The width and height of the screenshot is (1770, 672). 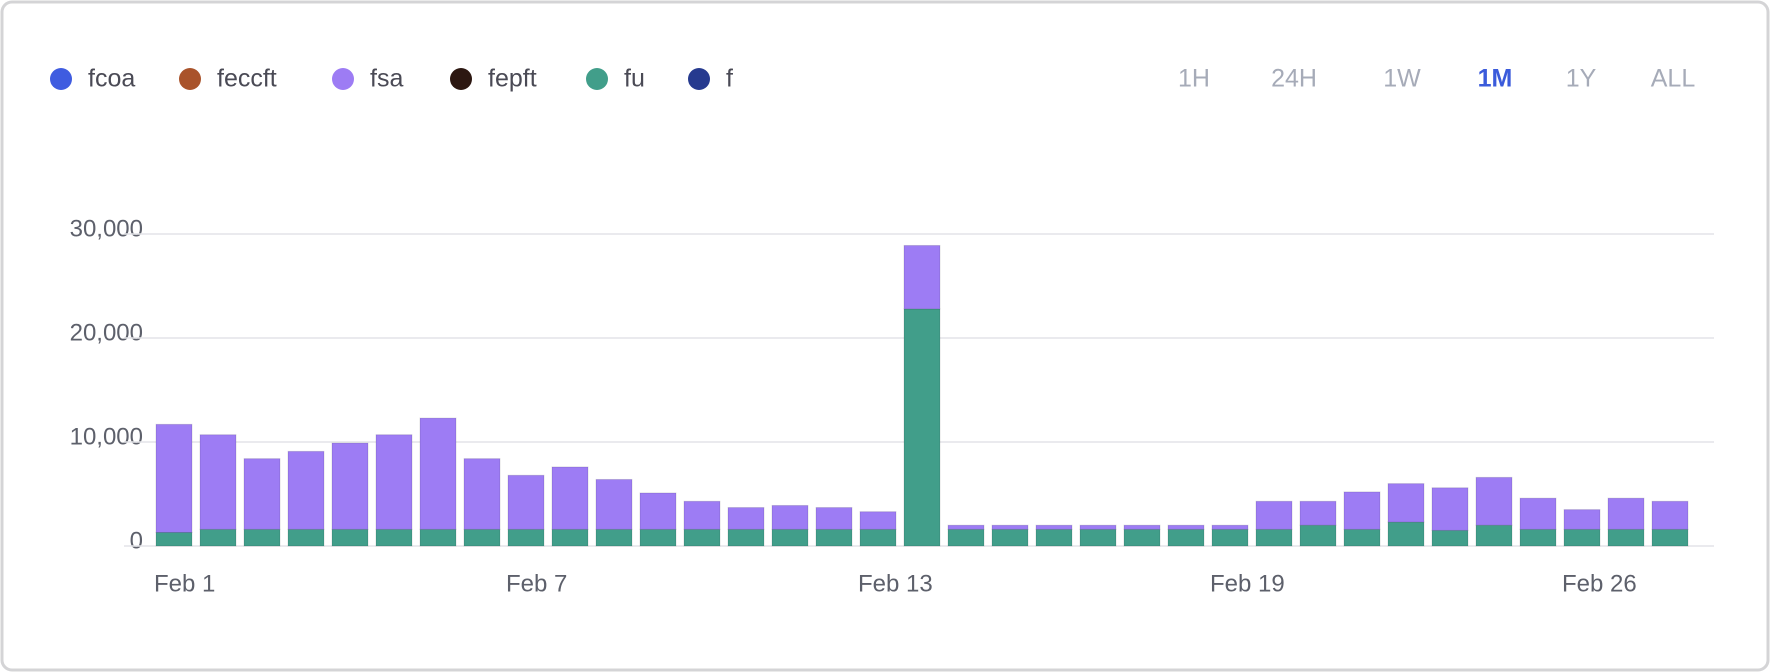 What do you see at coordinates (1247, 583) in the screenshot?
I see `x-tick-label: Feb 19` at bounding box center [1247, 583].